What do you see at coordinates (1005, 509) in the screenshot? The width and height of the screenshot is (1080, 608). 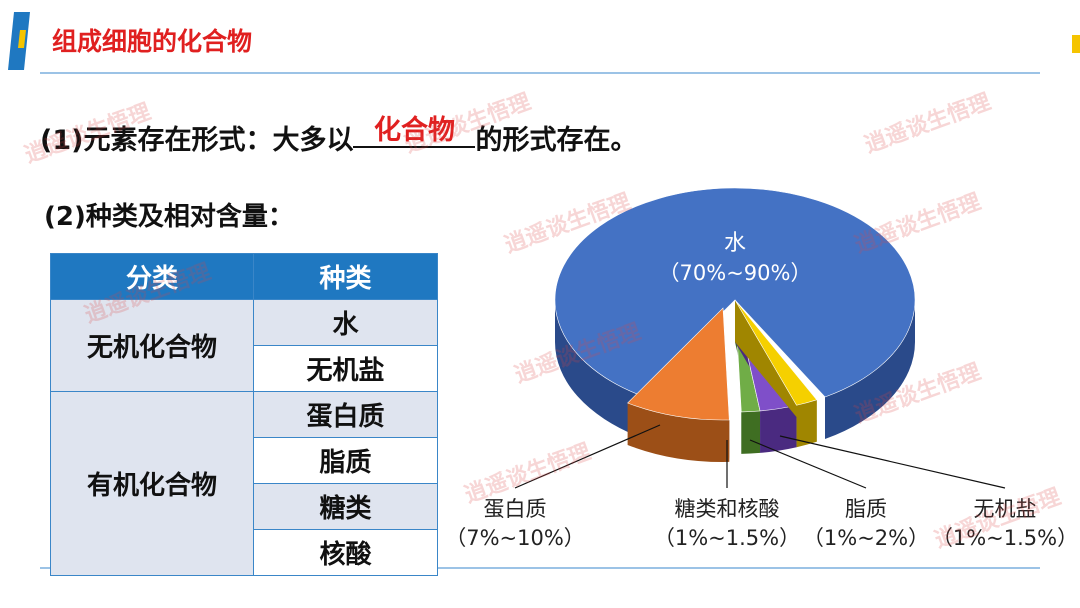 I see `slice-name: 无机盐` at bounding box center [1005, 509].